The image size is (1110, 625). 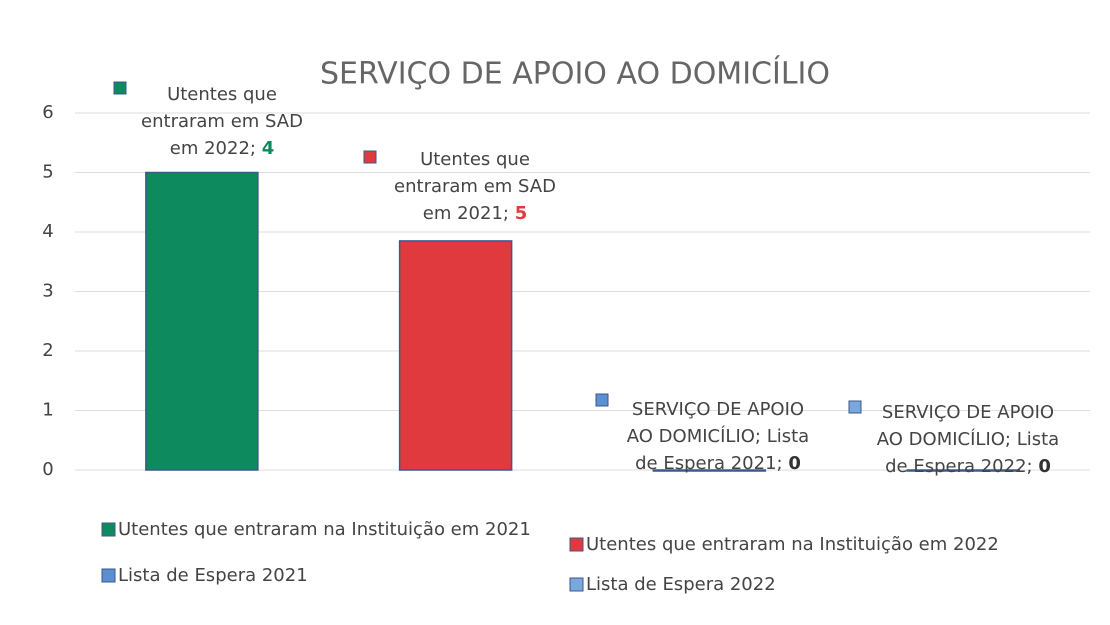 What do you see at coordinates (47, 172) in the screenshot?
I see `y-tick-label: 5` at bounding box center [47, 172].